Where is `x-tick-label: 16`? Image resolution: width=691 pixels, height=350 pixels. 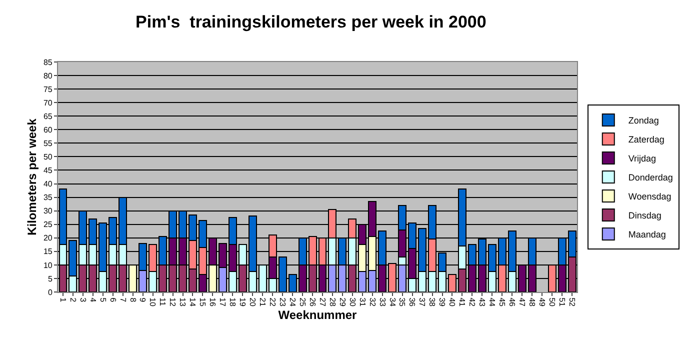
x-tick-label: 16 is located at coordinates (213, 303).